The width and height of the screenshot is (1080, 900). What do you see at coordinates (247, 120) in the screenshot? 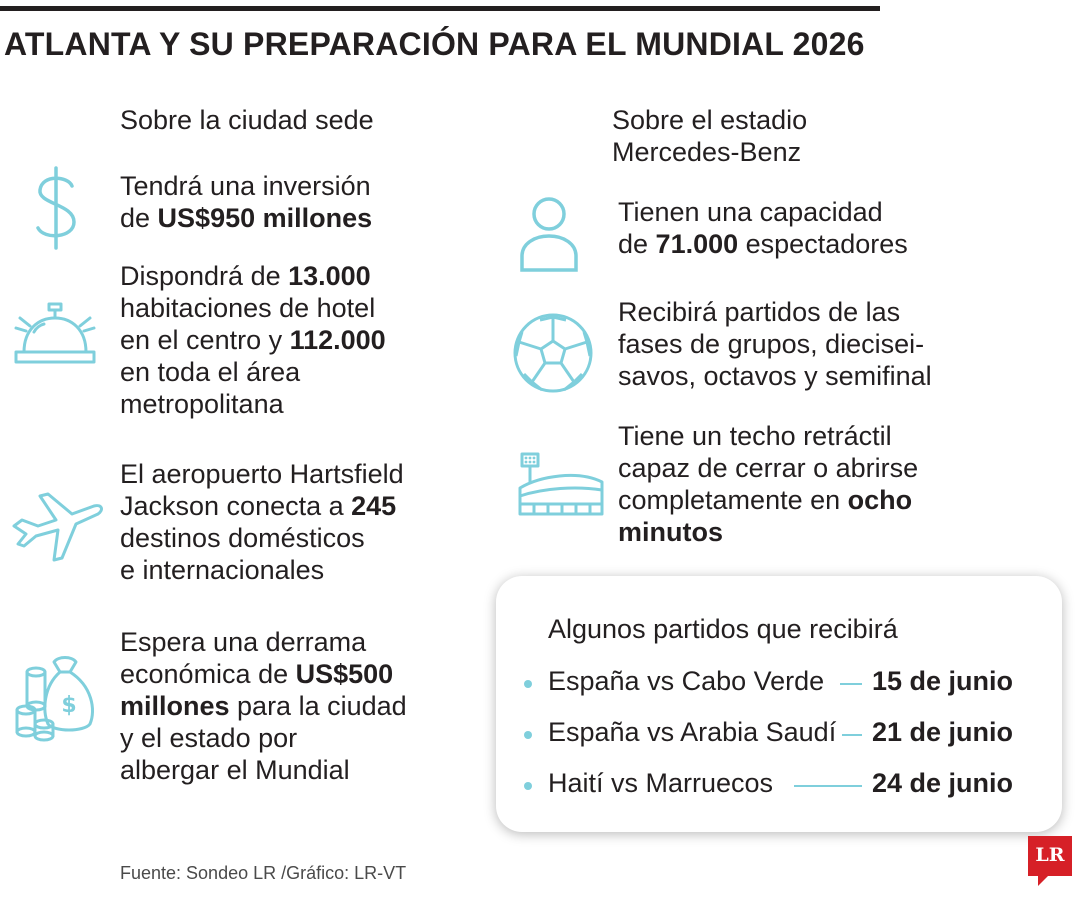
I see `left-column-heading: Sobre la ciudad sede` at bounding box center [247, 120].